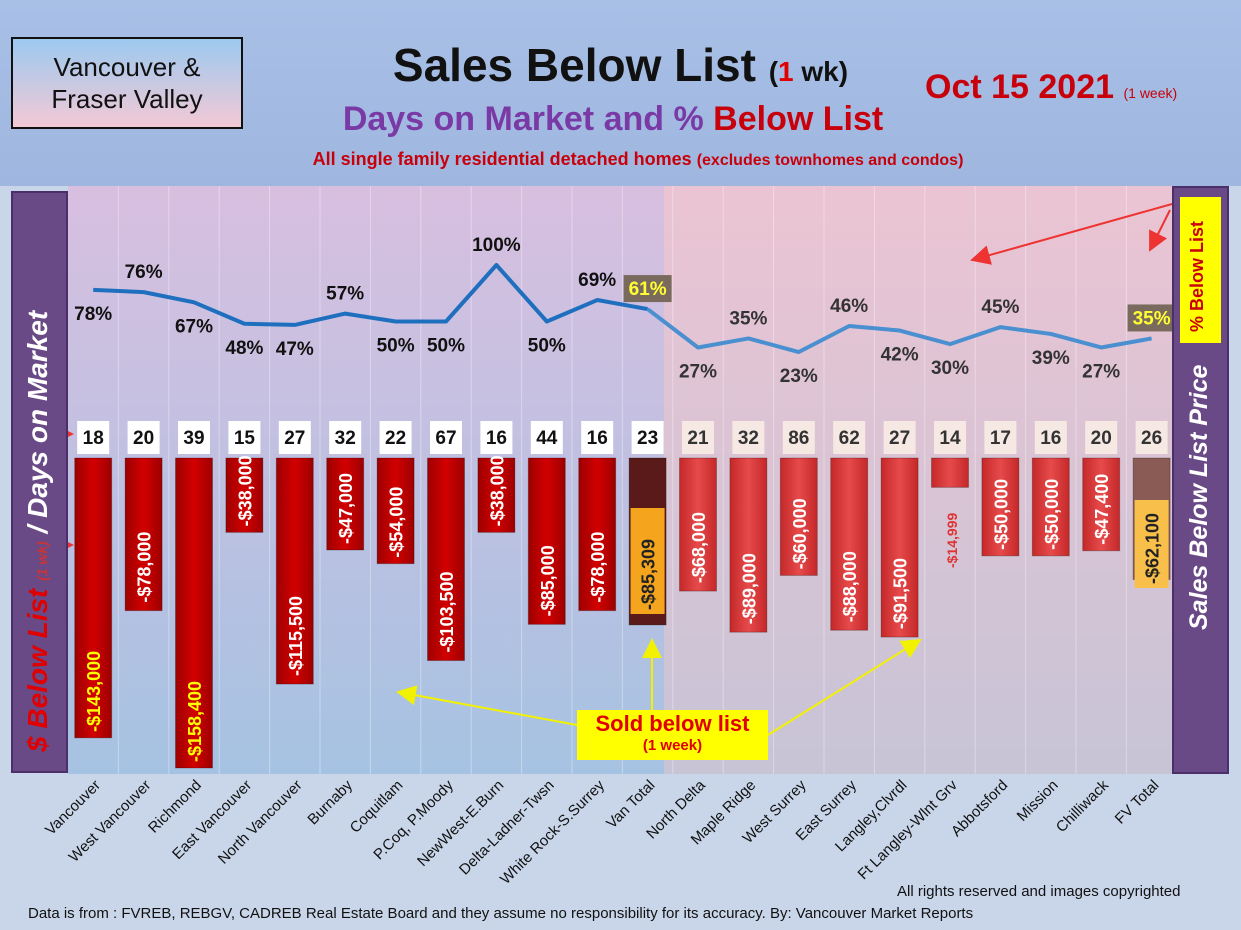 This screenshot has width=1241, height=930. Describe the element at coordinates (749, 588) in the screenshot. I see `dollar-label: -$89,000` at that location.